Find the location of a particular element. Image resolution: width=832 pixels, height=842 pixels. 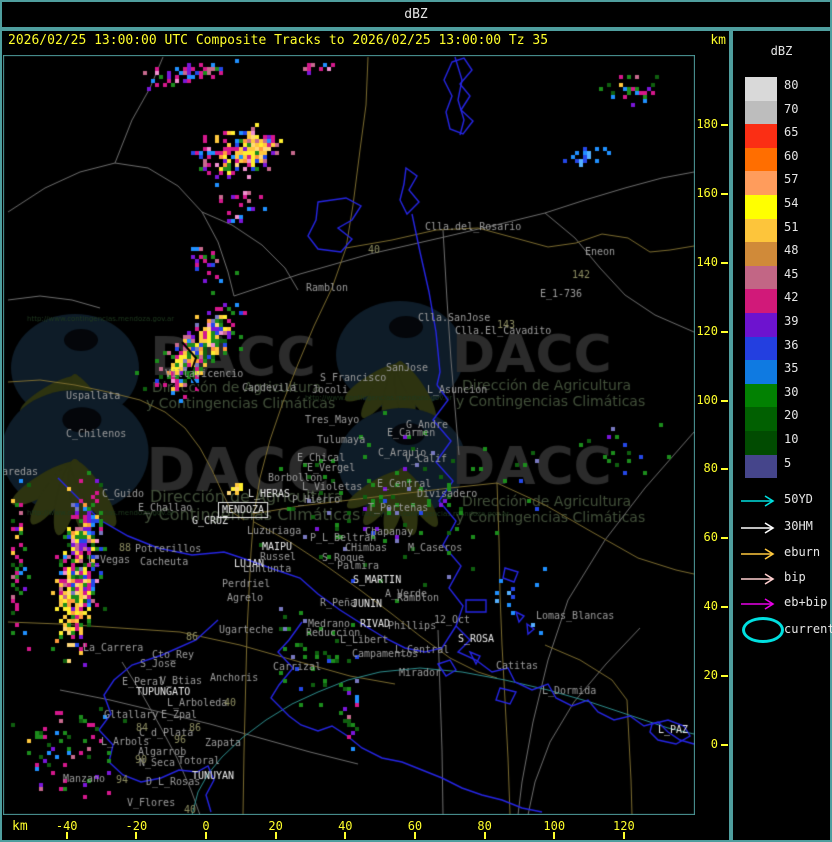

dbz-swatch-label: 45 is located at coordinates (791, 273).